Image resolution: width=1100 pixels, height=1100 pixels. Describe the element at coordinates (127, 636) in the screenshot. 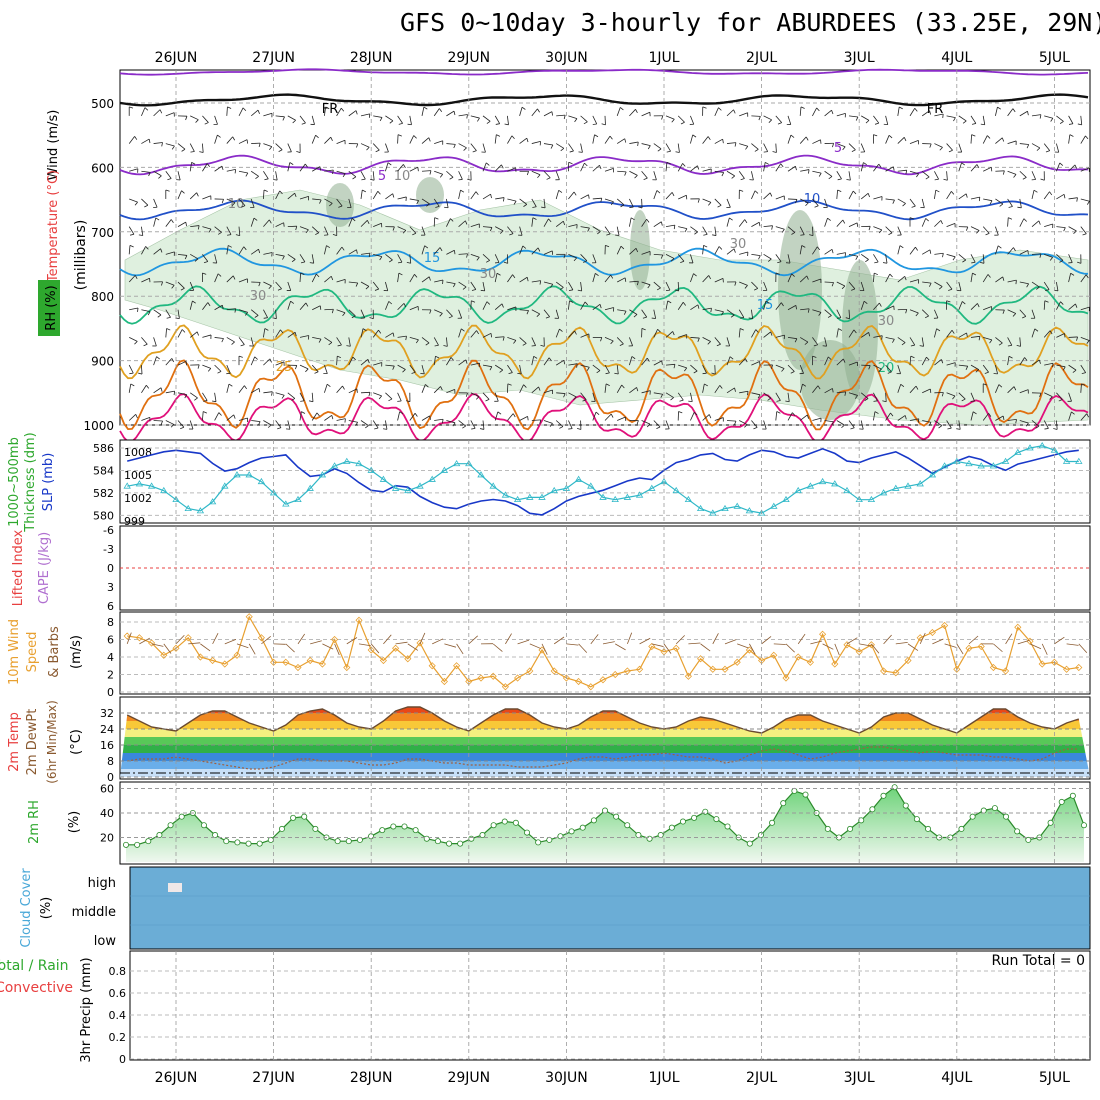

I see `wind10-point` at that location.